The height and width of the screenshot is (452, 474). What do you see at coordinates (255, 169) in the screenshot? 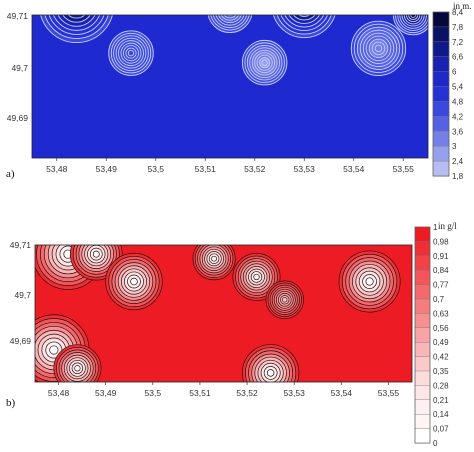
I see `panel-a-xtick-4: 53,52` at bounding box center [255, 169].